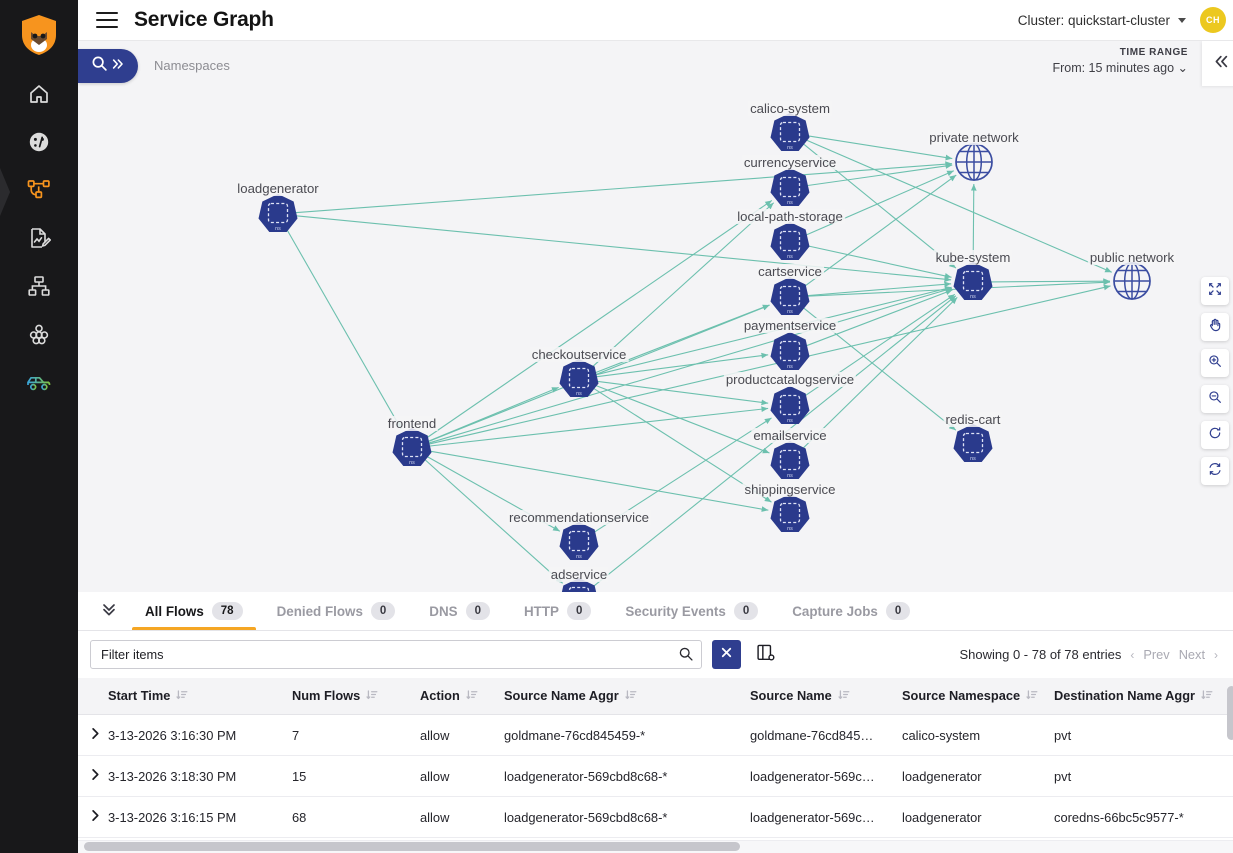 The height and width of the screenshot is (853, 1233). I want to click on graph-node-productcatalogservice: ns, so click(790, 405).